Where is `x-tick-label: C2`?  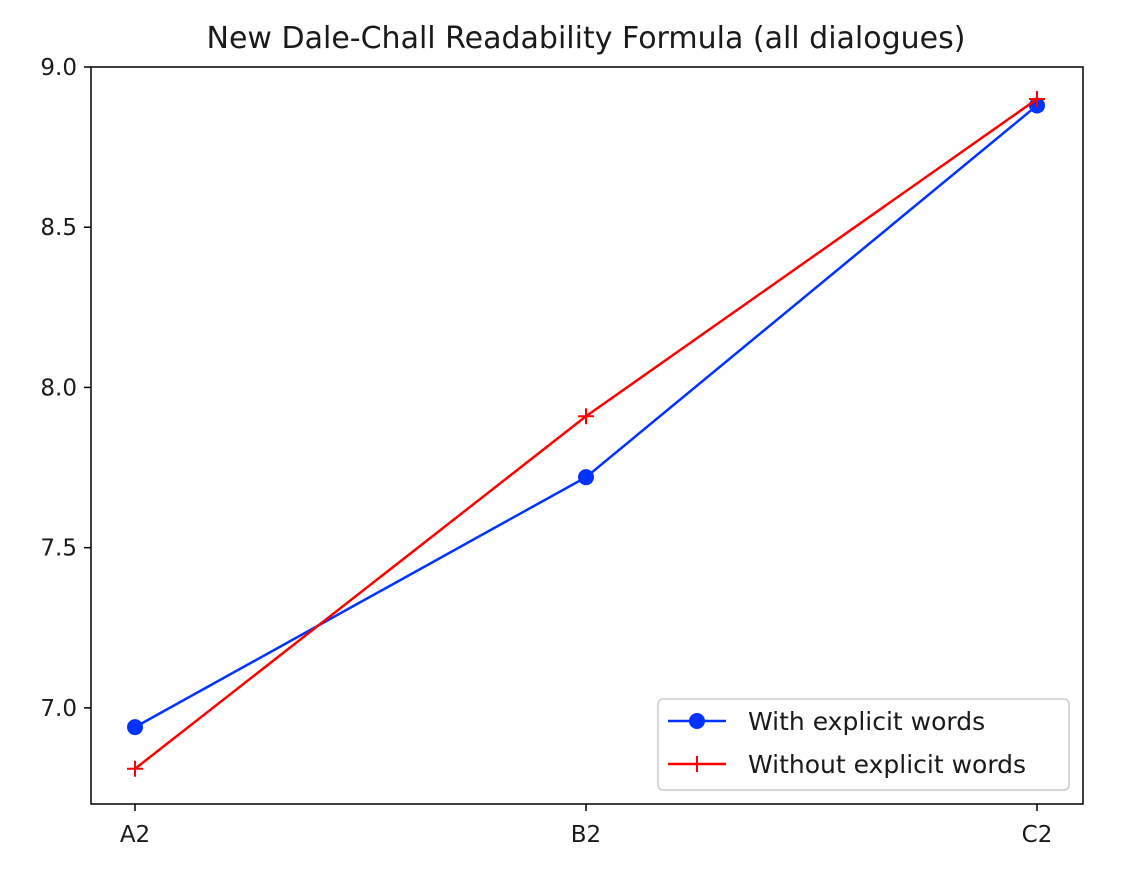
x-tick-label: C2 is located at coordinates (1037, 835).